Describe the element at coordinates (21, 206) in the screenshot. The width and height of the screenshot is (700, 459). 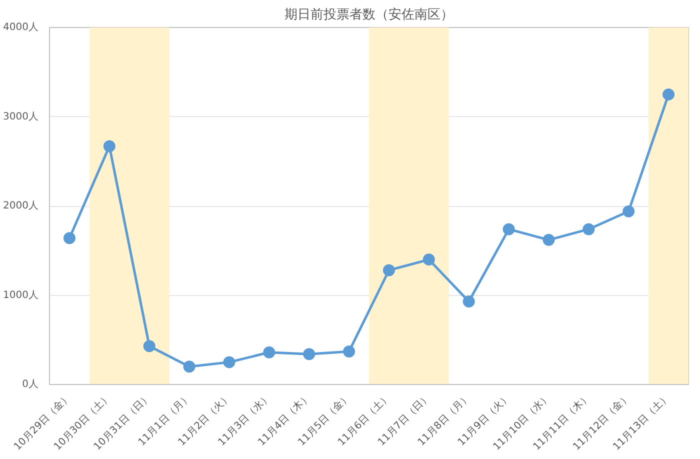
I see `y-tick-label: 2000人` at that location.